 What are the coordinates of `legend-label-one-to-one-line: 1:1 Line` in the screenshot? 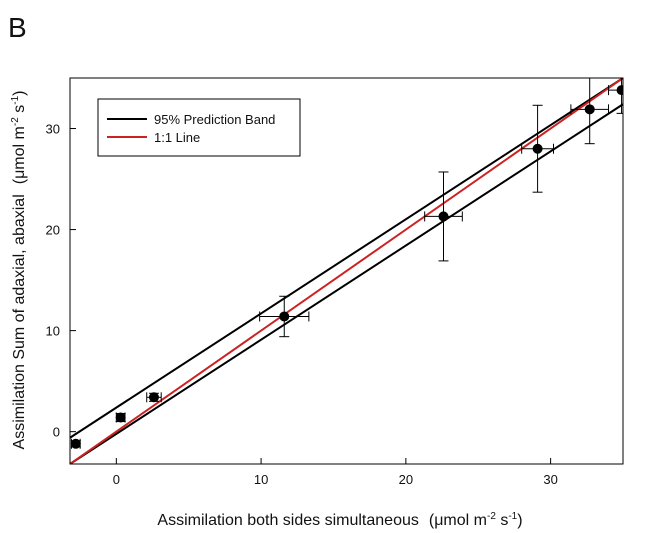 It's located at (177, 137).